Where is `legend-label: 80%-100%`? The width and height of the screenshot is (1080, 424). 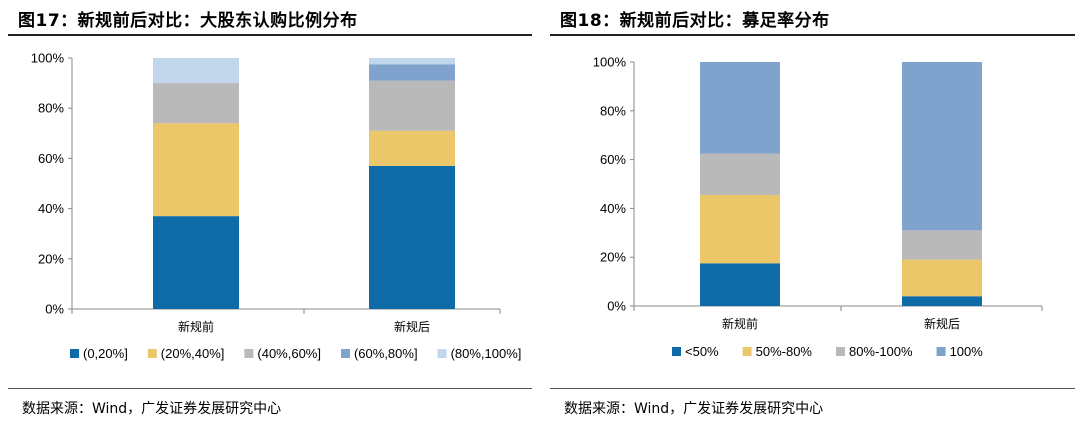
legend-label: 80%-100% is located at coordinates (881, 351).